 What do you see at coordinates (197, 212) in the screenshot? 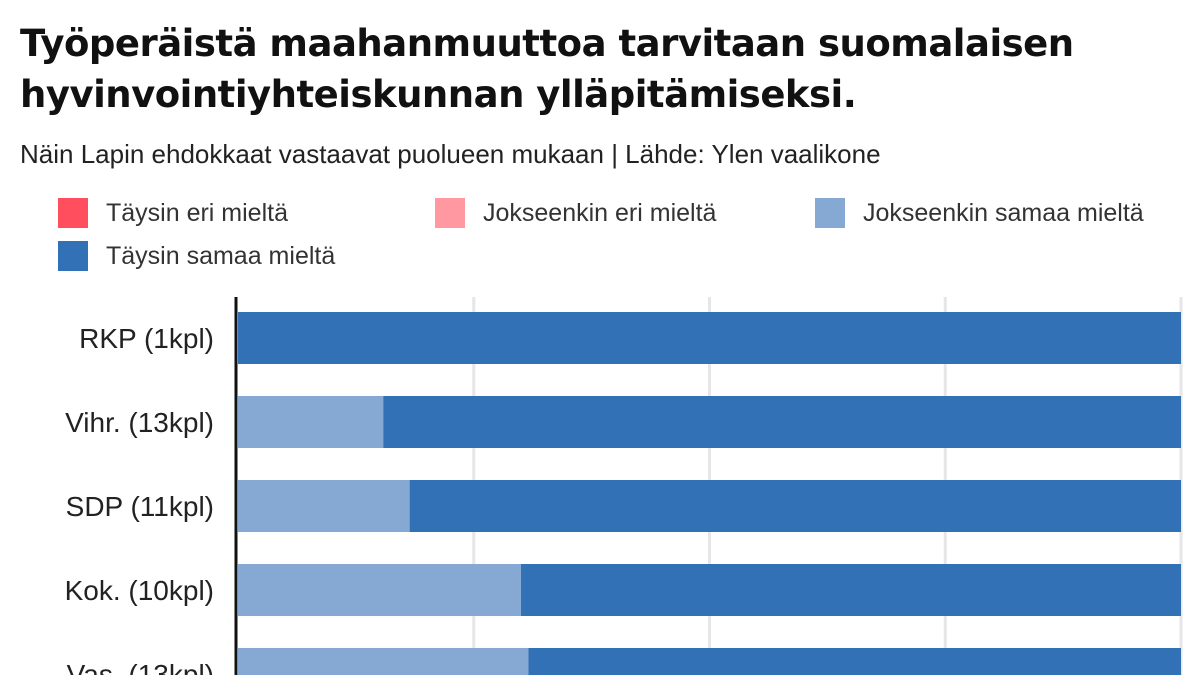
I see `legend-label: Täysin eri mieltä` at bounding box center [197, 212].